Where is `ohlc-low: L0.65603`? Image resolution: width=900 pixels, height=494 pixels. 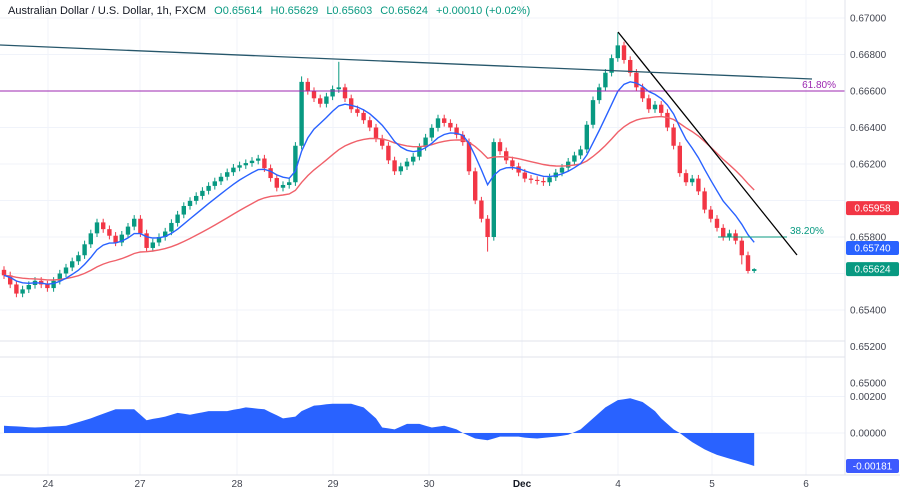 ohlc-low: L0.65603 is located at coordinates (349, 11).